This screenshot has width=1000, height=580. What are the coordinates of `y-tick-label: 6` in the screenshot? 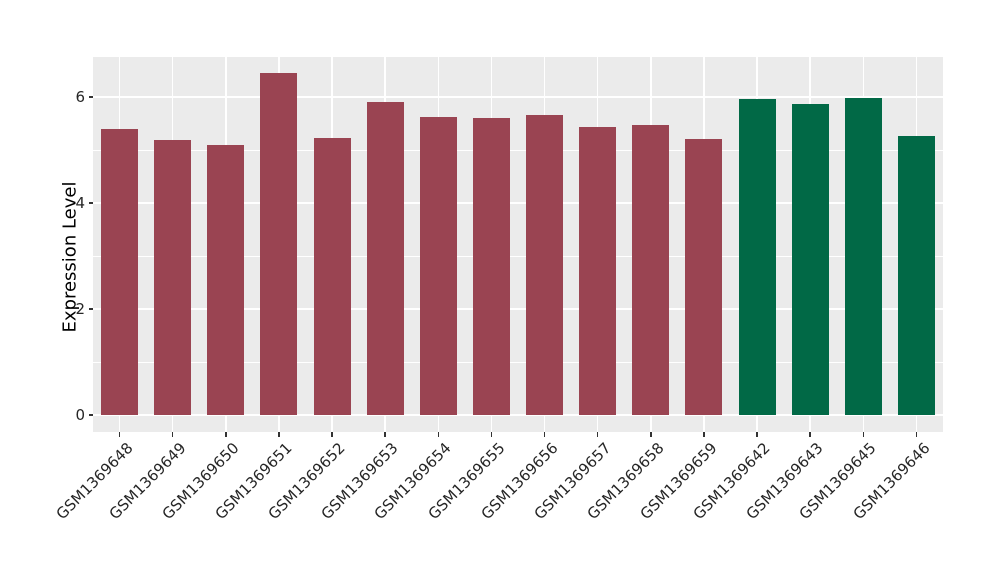 It's located at (80, 97).